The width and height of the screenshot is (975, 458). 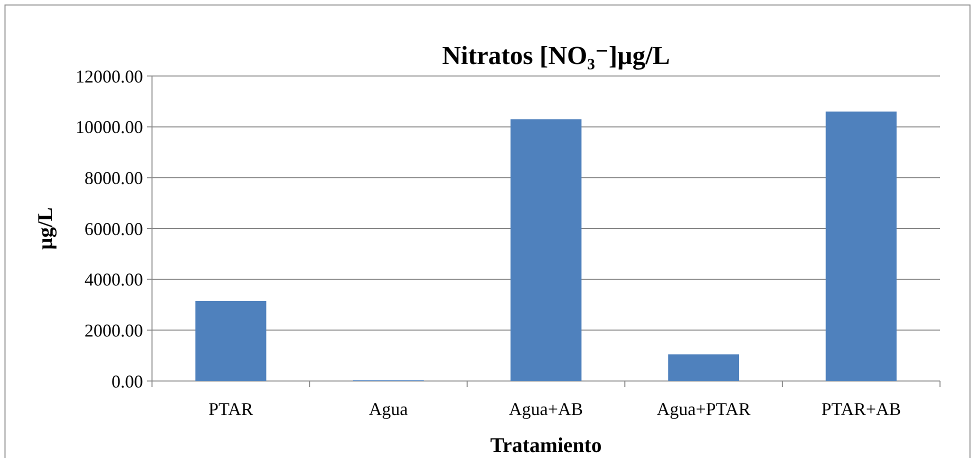 What do you see at coordinates (113, 330) in the screenshot?
I see `y-tick-label: 2000.00` at bounding box center [113, 330].